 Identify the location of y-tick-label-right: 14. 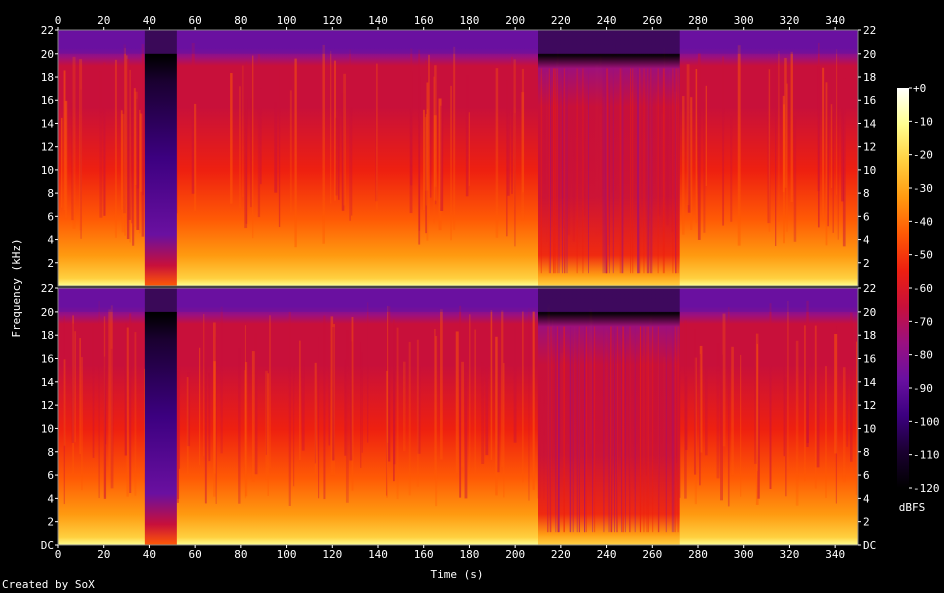
(870, 382).